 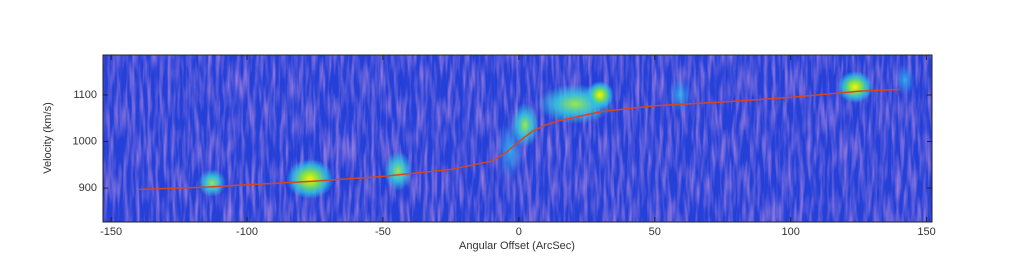 What do you see at coordinates (517, 246) in the screenshot?
I see `x-axis-label: Angular Offset (ArcSec)` at bounding box center [517, 246].